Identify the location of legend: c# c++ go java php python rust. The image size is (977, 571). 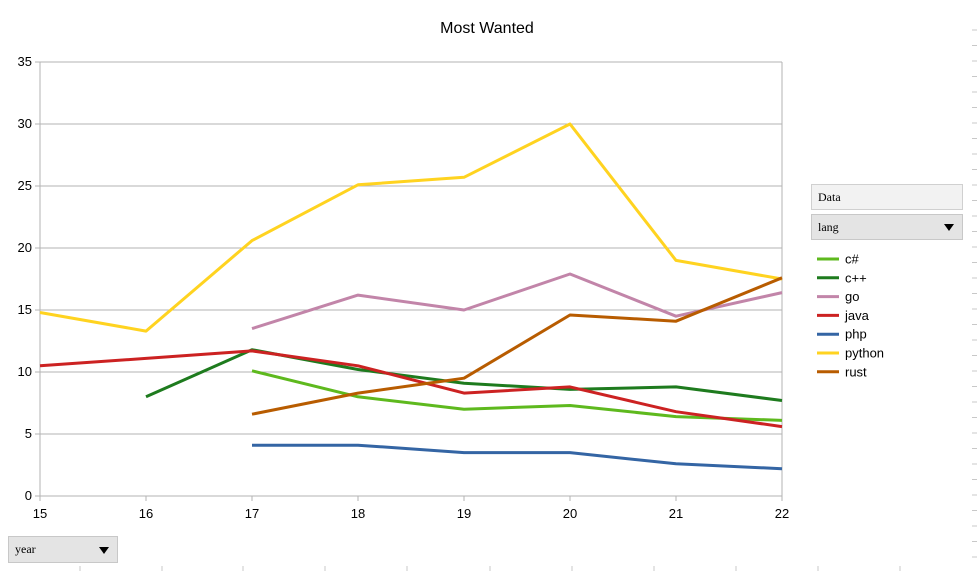
(850, 315).